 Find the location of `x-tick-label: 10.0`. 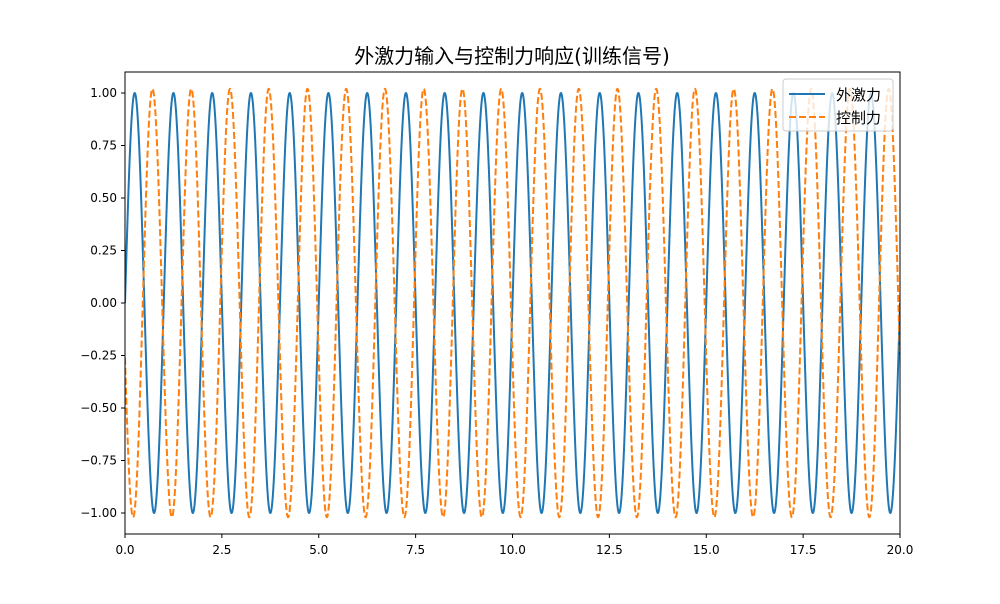

x-tick-label: 10.0 is located at coordinates (512, 550).